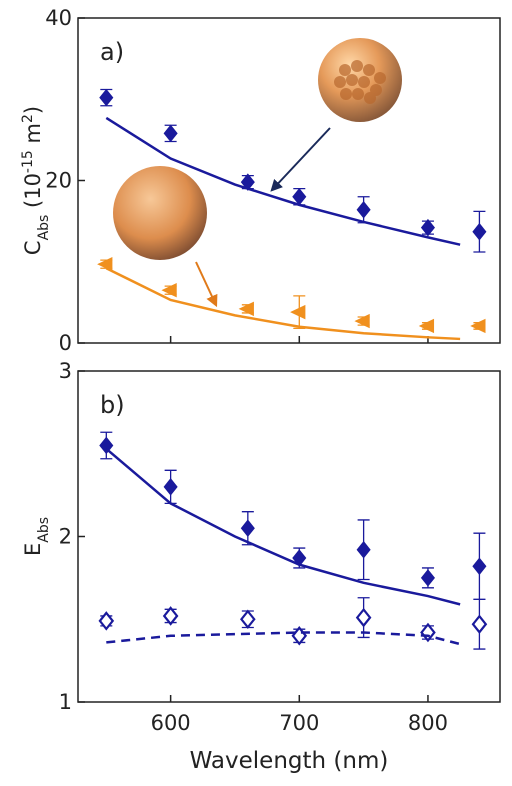 The width and height of the screenshot is (512, 786). What do you see at coordinates (58, 18) in the screenshot?
I see `y-tick-label: 40` at bounding box center [58, 18].